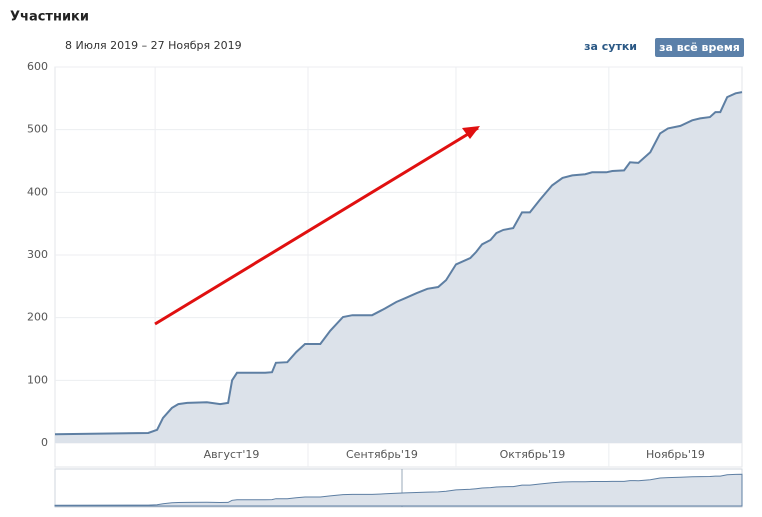 This screenshot has height=517, width=762. Describe the element at coordinates (232, 454) in the screenshot. I see `x-tick-label: Август'19` at that location.